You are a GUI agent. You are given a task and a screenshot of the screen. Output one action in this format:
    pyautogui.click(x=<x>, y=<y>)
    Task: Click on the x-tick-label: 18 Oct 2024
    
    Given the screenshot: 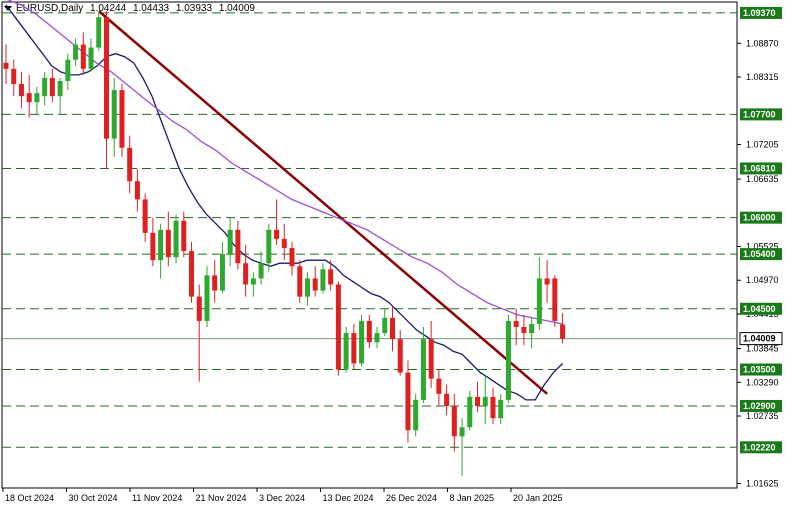 What is the action you would take?
    pyautogui.click(x=29, y=498)
    